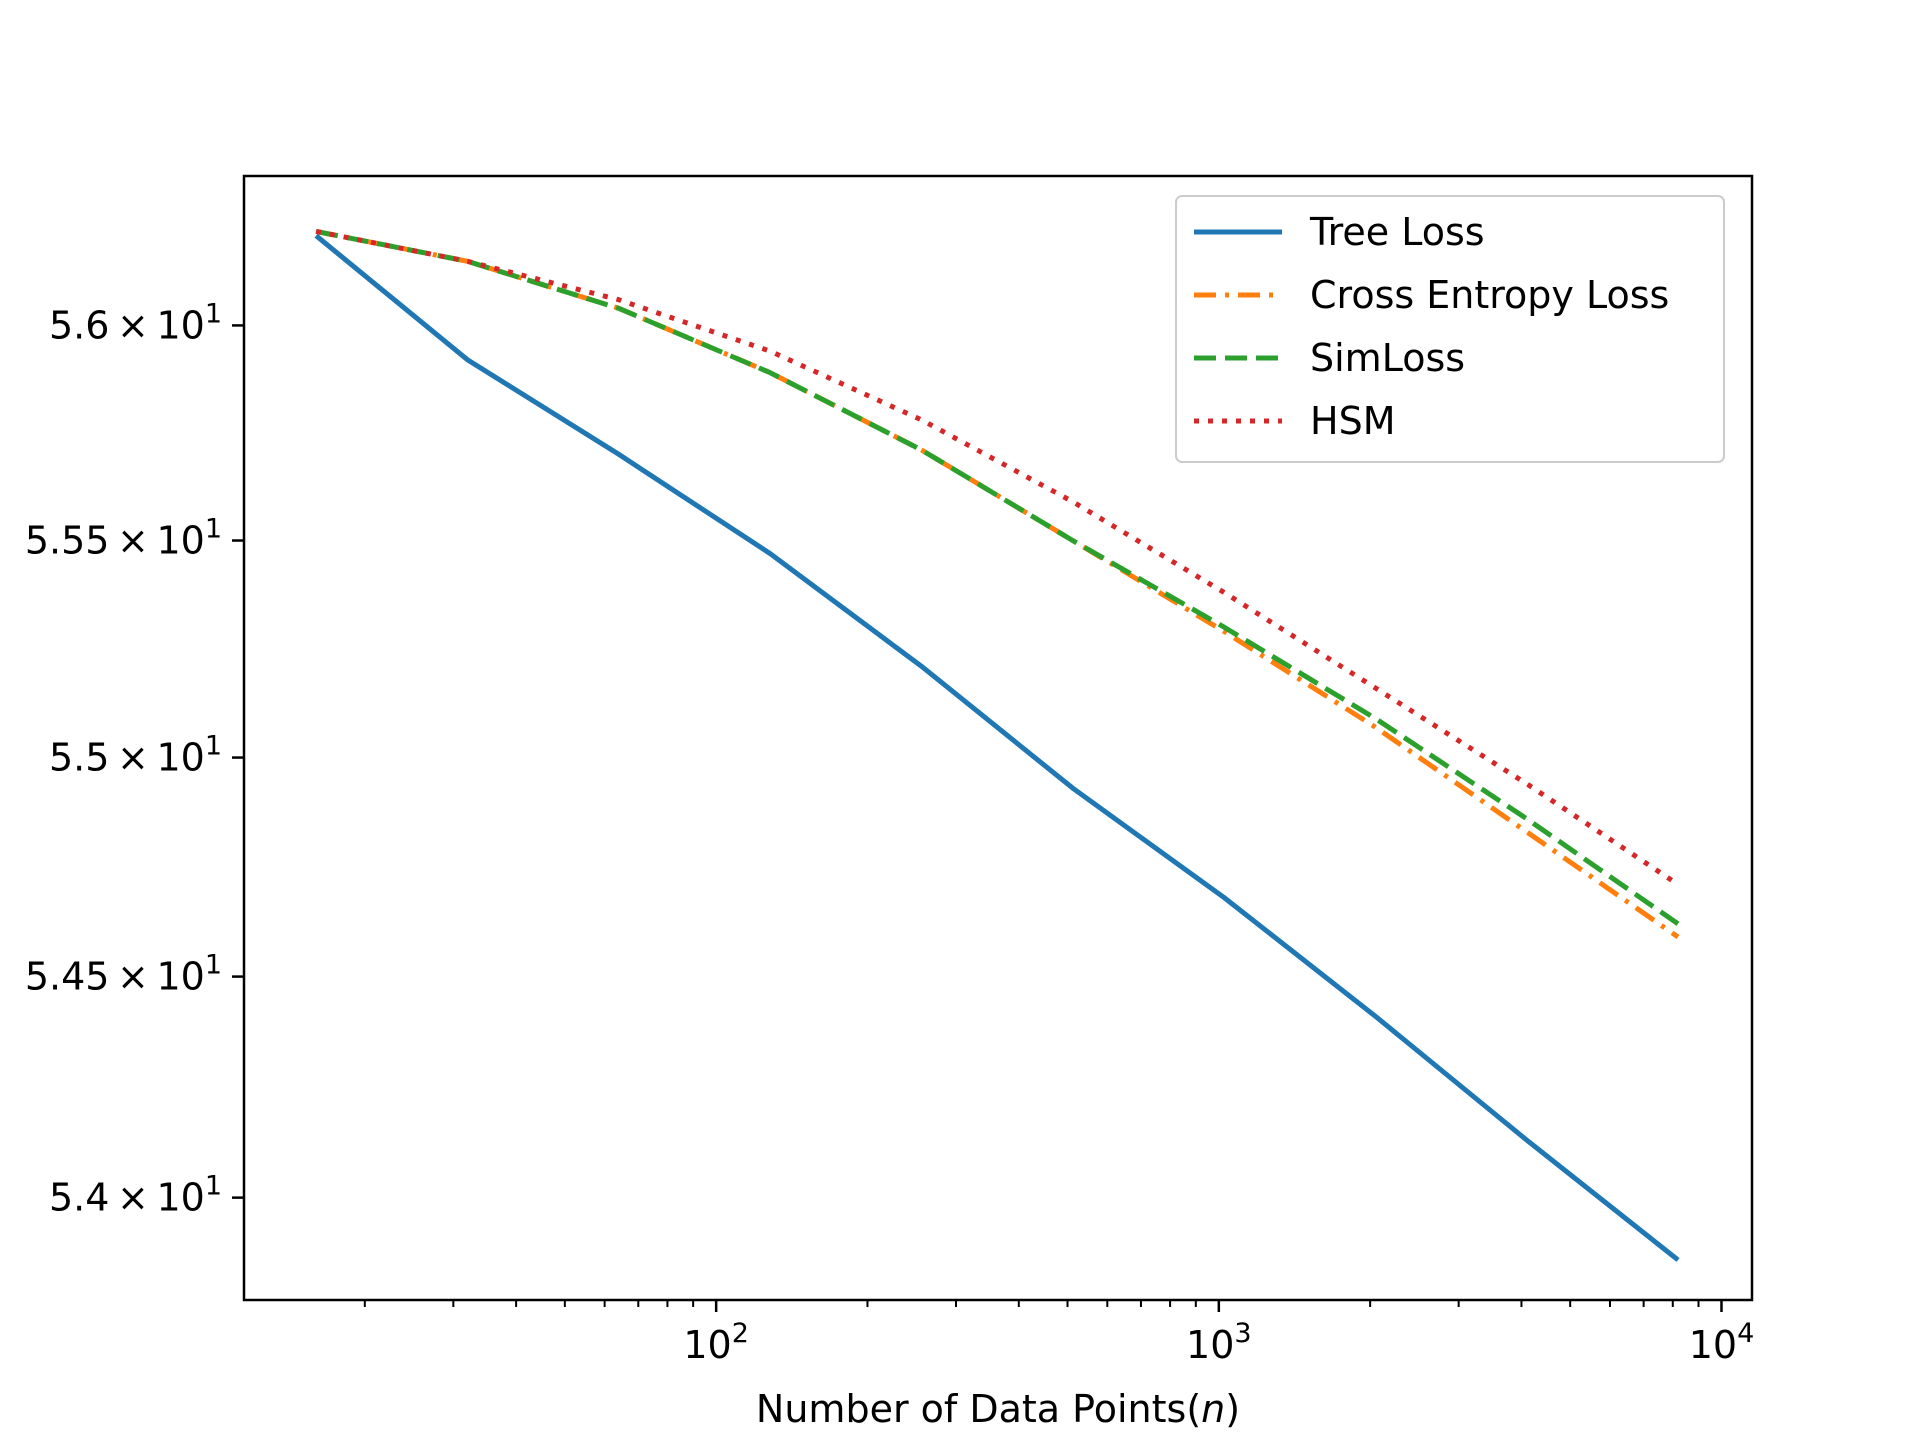  What do you see at coordinates (1352, 421) in the screenshot?
I see `legend-label: HSM` at bounding box center [1352, 421].